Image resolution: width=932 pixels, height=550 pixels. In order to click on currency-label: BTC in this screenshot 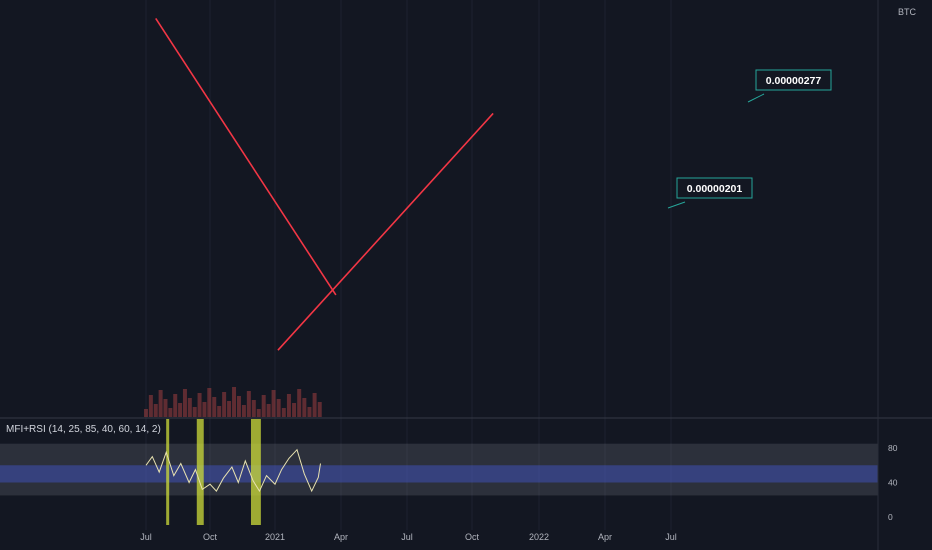, I will do `click(907, 12)`.